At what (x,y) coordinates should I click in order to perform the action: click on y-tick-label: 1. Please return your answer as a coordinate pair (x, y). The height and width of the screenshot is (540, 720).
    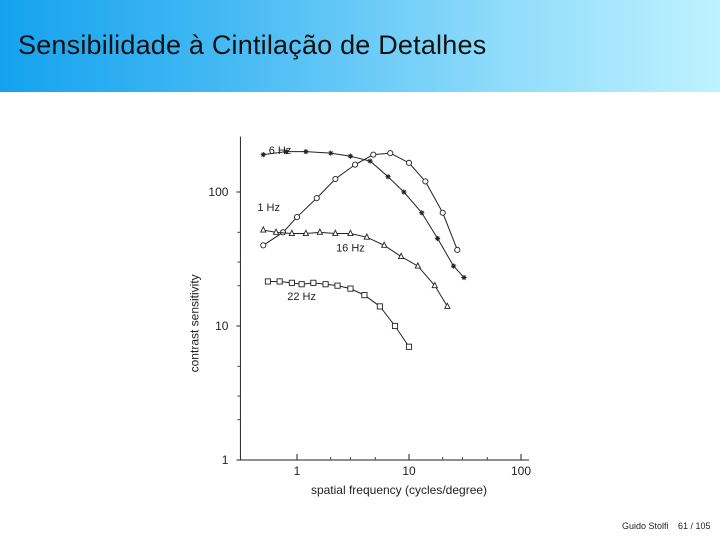
    Looking at the image, I should click on (225, 460).